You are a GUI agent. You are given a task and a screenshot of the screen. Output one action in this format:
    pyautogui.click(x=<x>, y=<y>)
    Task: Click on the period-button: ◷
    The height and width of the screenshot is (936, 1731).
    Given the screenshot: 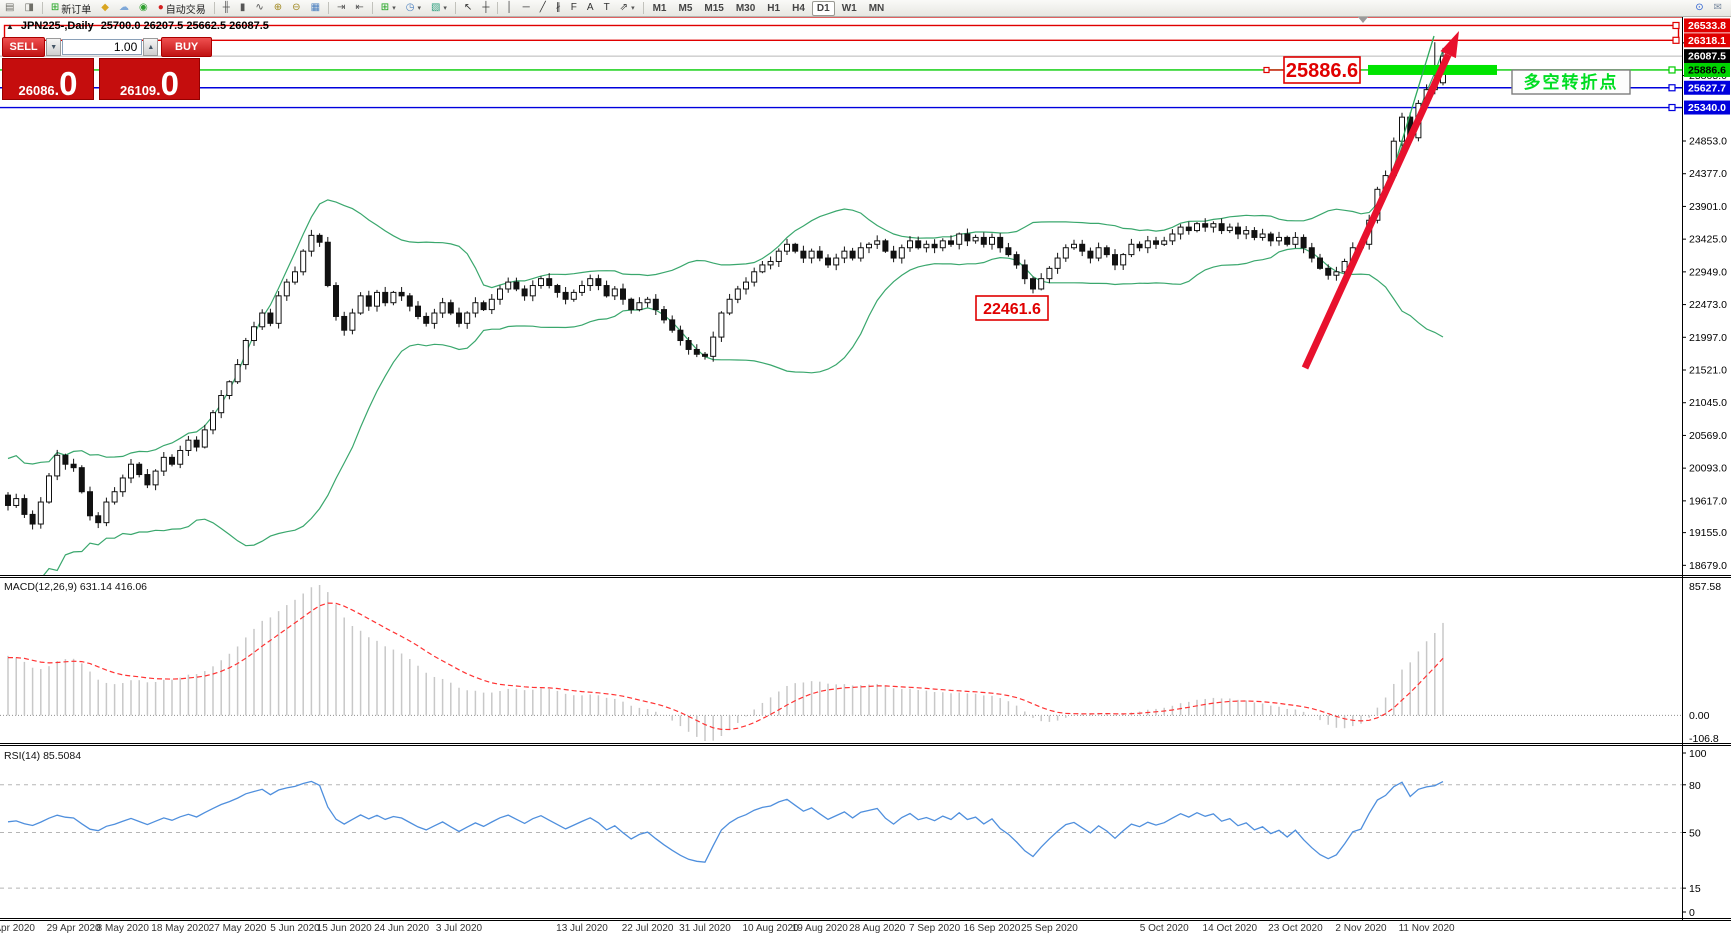 What is the action you would take?
    pyautogui.click(x=410, y=7)
    